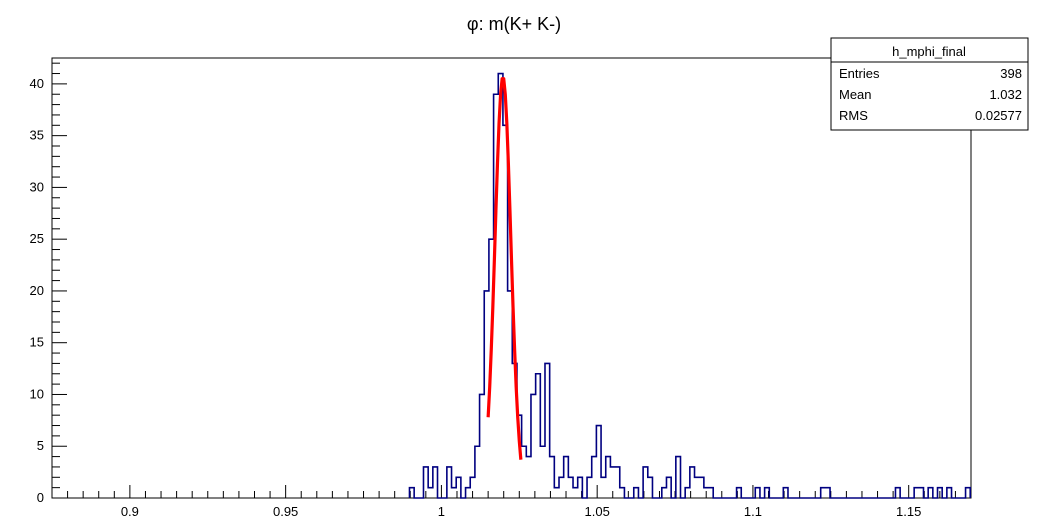  Describe the element at coordinates (37, 83) in the screenshot. I see `y-tick-label-40: 40` at that location.